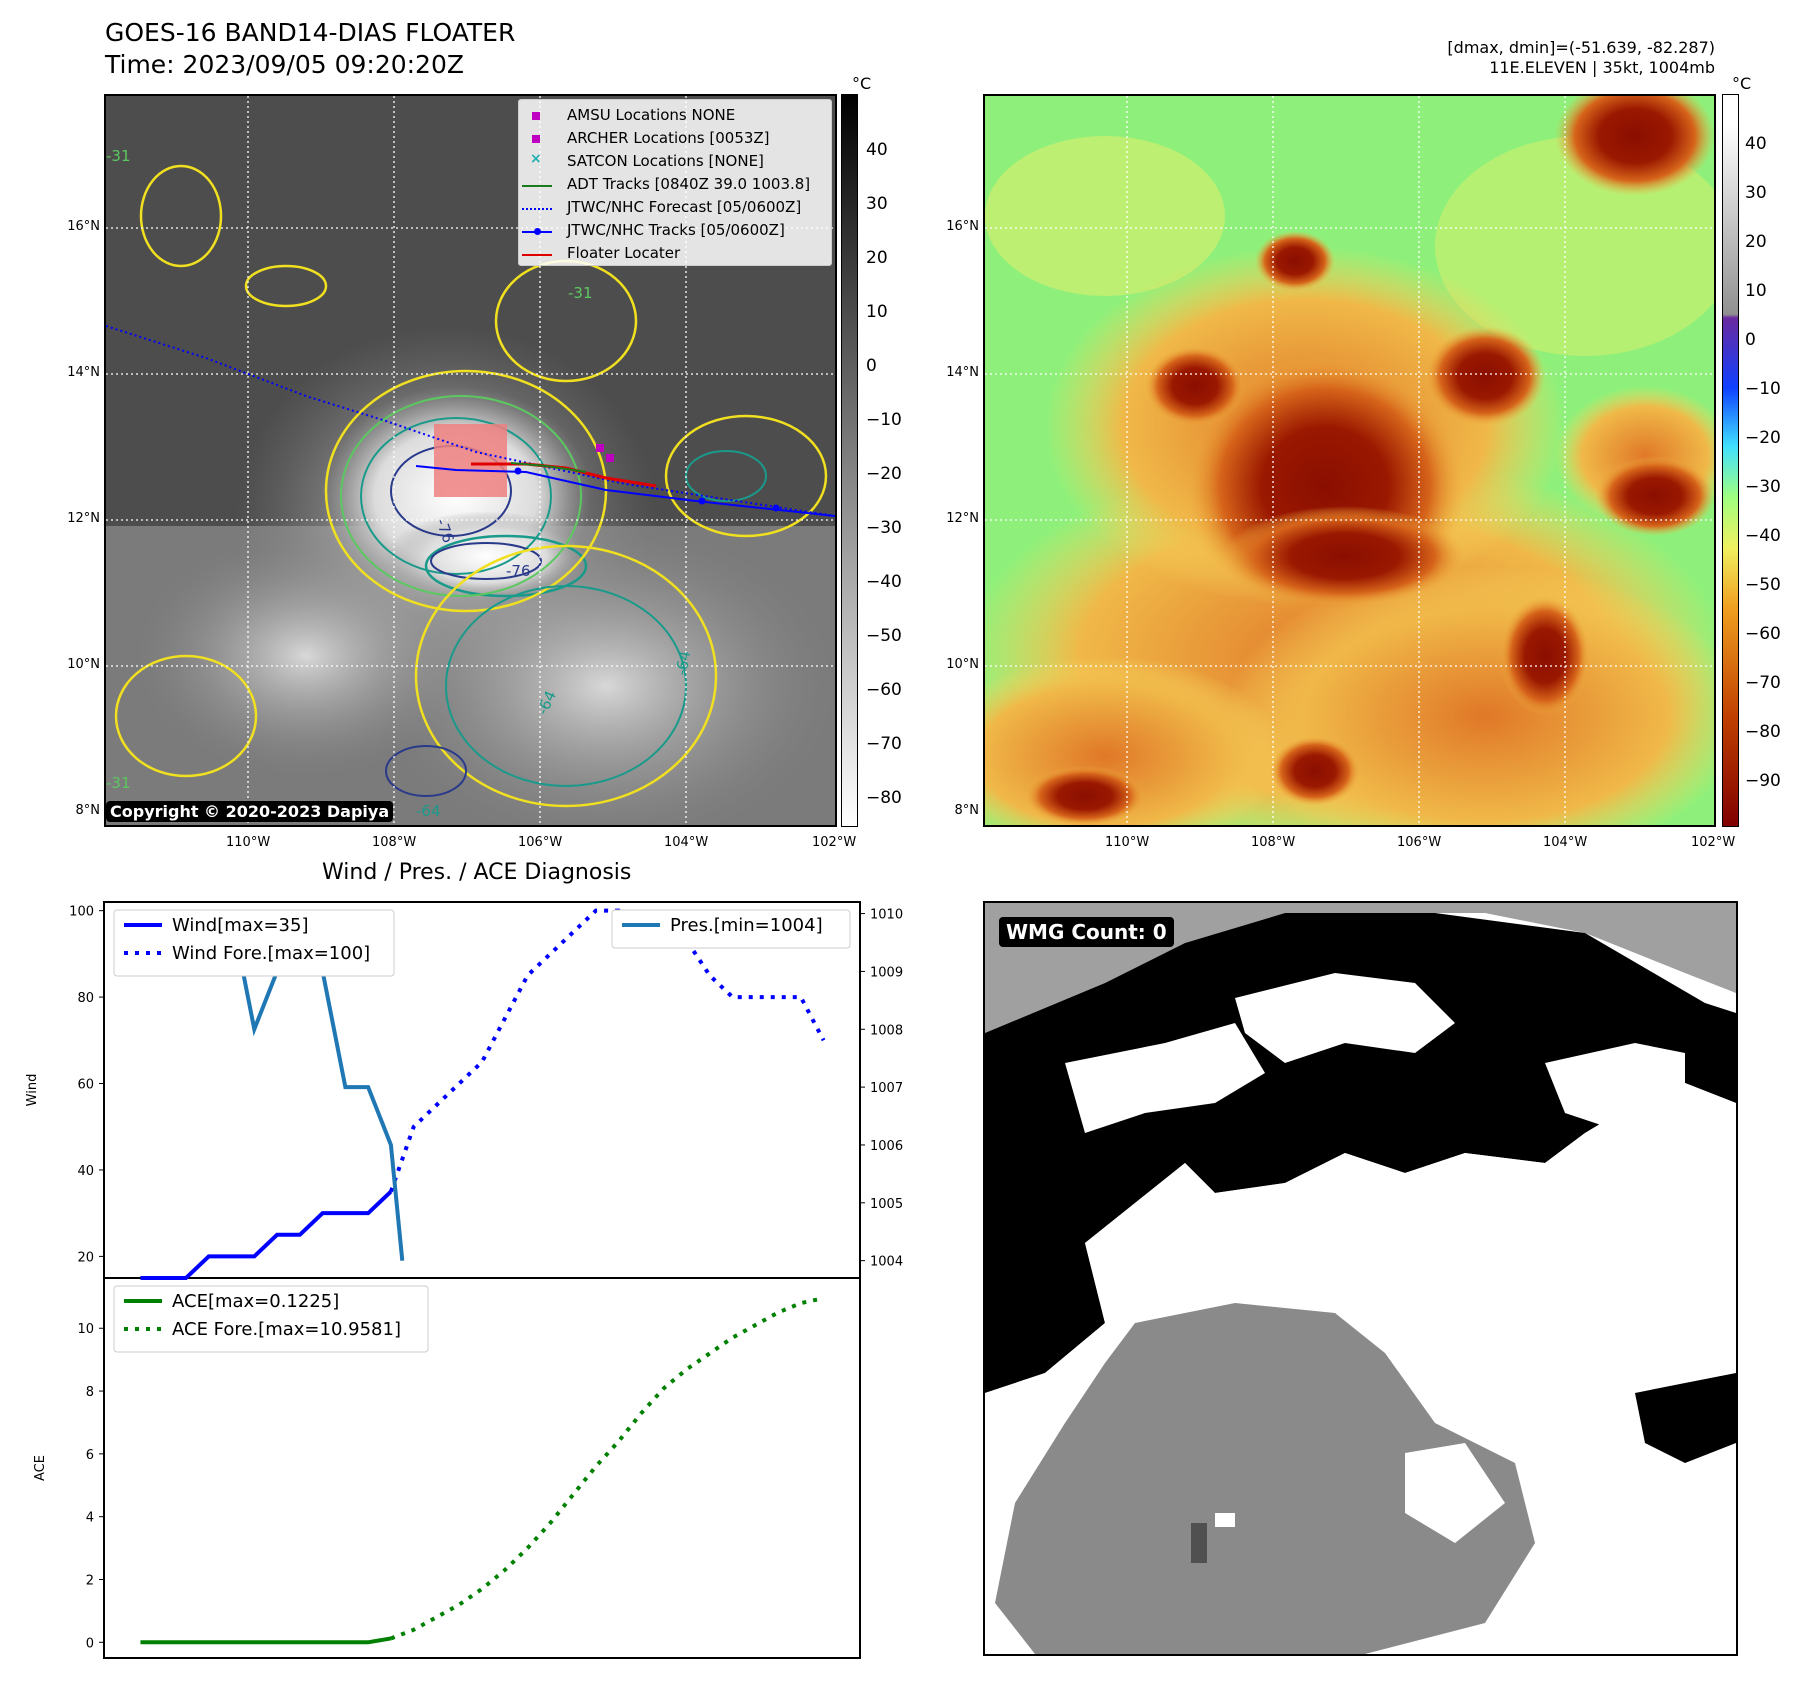  What do you see at coordinates (625, 491) in the screenshot?
I see `track-line` at bounding box center [625, 491].